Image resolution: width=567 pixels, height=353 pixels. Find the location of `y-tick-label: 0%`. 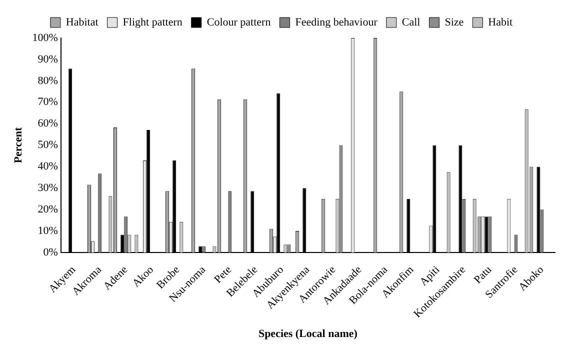

y-tick-label: 0% is located at coordinates (50, 252).